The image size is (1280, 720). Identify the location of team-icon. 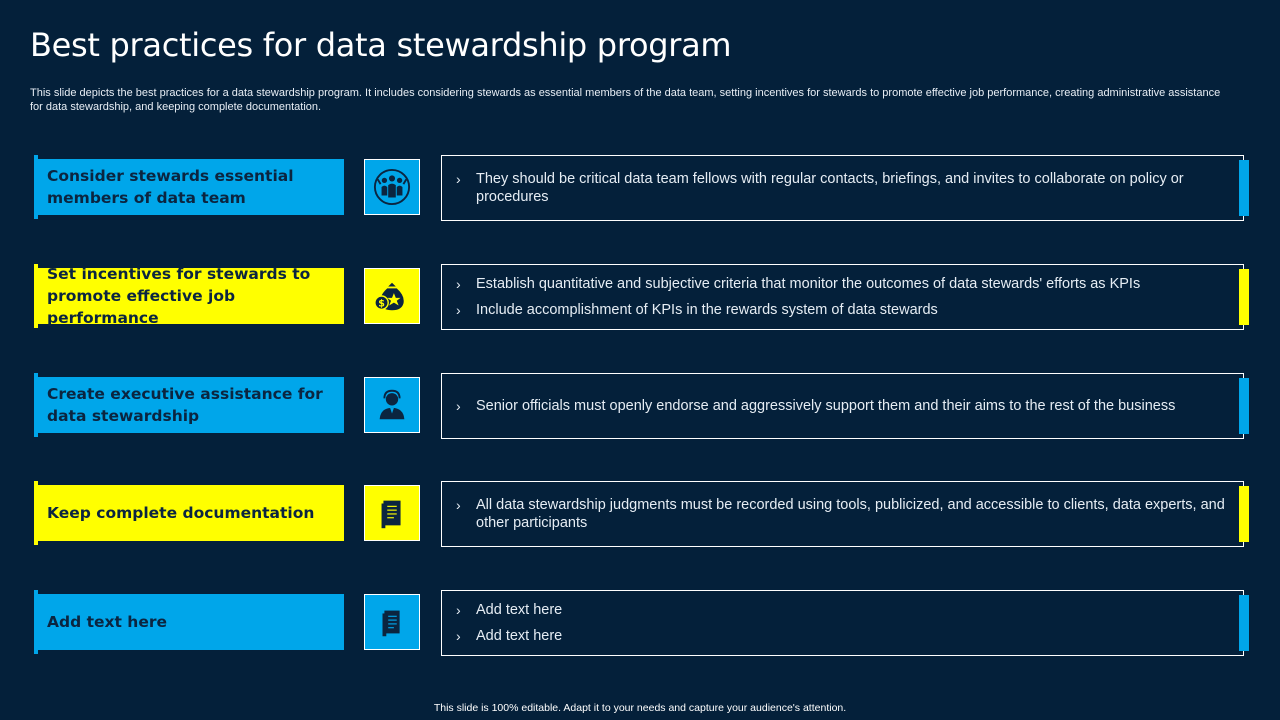
(392, 187).